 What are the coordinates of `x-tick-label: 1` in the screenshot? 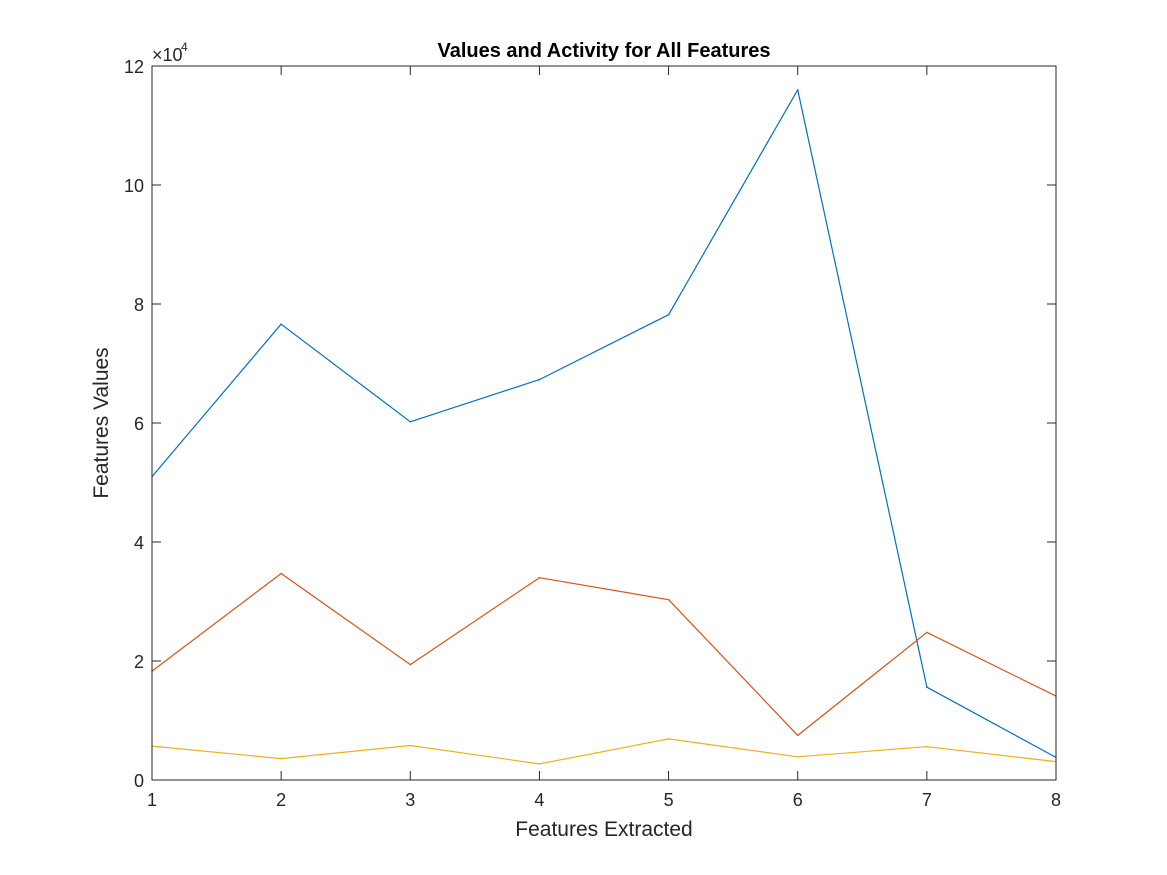 It's located at (152, 800).